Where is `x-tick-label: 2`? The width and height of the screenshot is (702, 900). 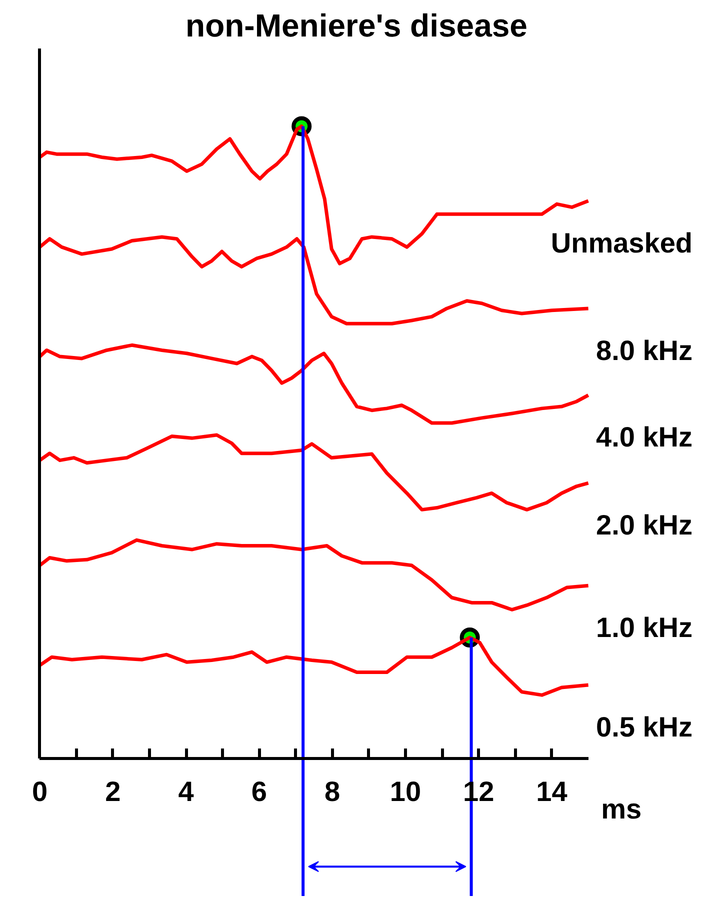
x-tick-label: 2 is located at coordinates (113, 791).